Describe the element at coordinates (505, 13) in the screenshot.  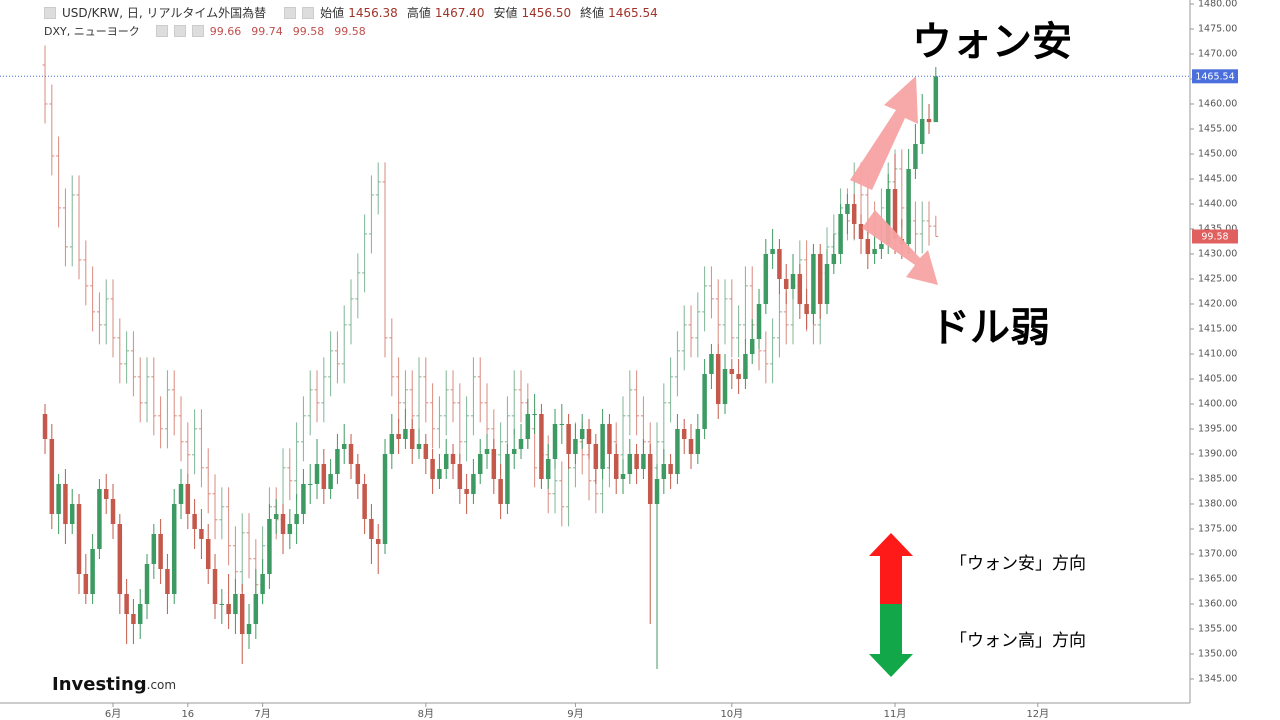
I see `readout-label: 安値` at that location.